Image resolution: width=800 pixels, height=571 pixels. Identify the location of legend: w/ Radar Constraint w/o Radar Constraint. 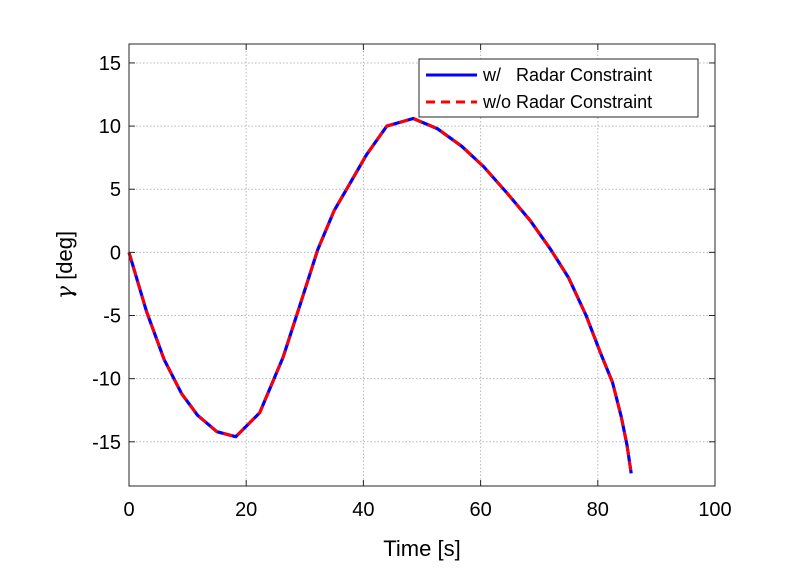
(558, 88).